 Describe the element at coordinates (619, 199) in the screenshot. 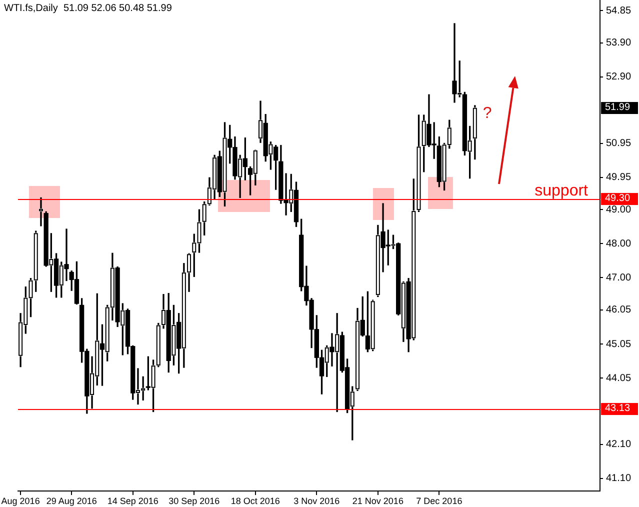

I see `annotation: 49.30` at that location.